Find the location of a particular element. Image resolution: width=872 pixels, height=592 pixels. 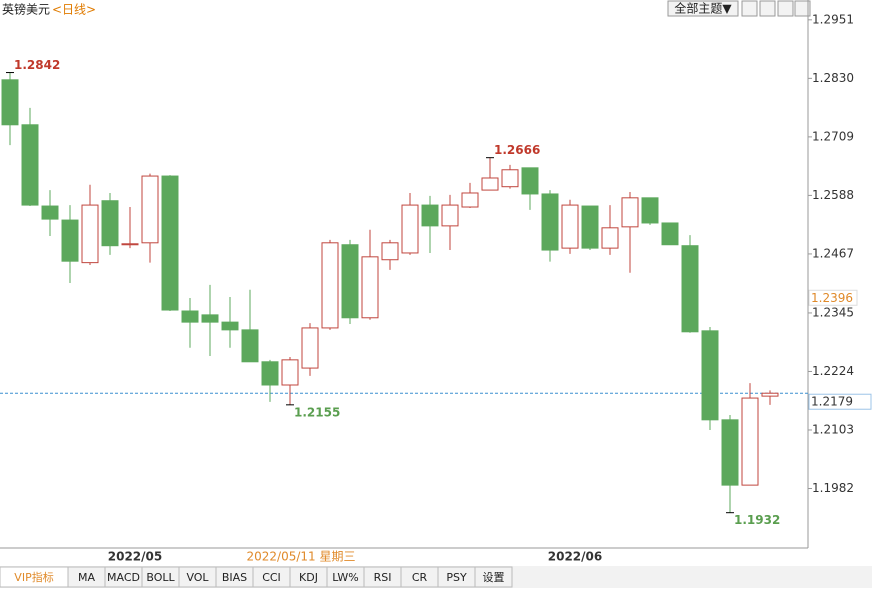

theme-button is located at coordinates (703, 8).